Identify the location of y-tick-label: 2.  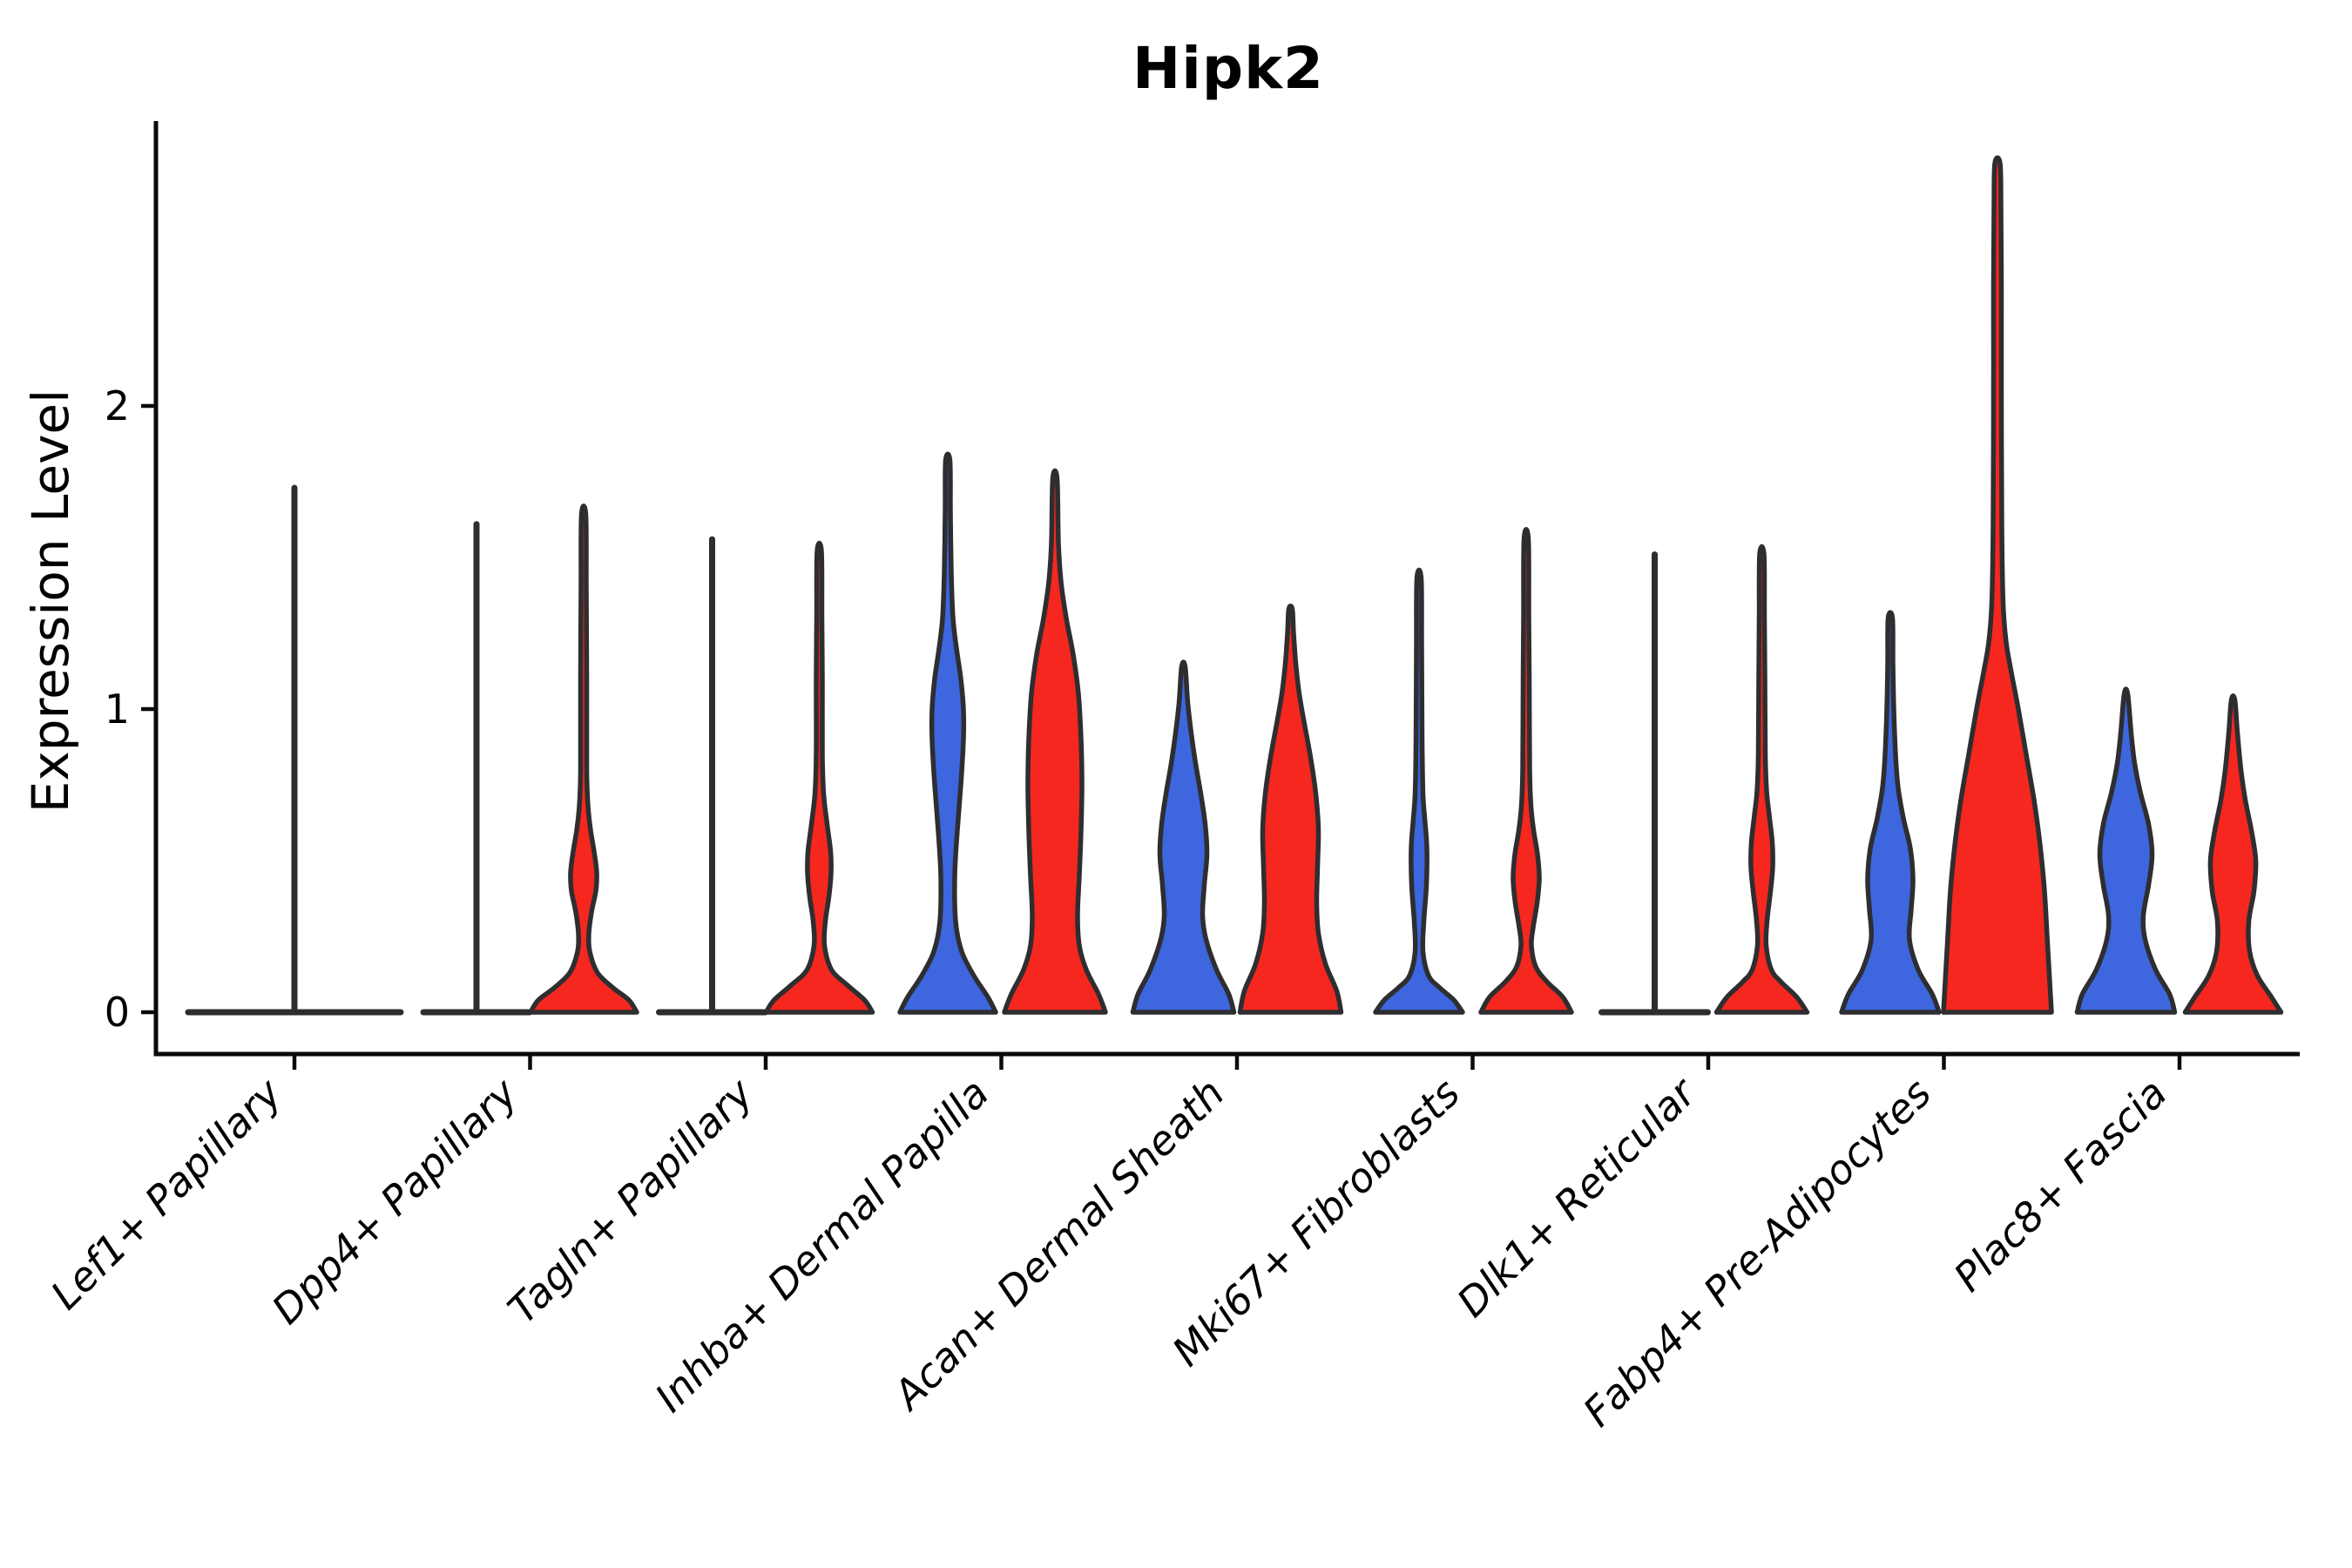
(118, 405).